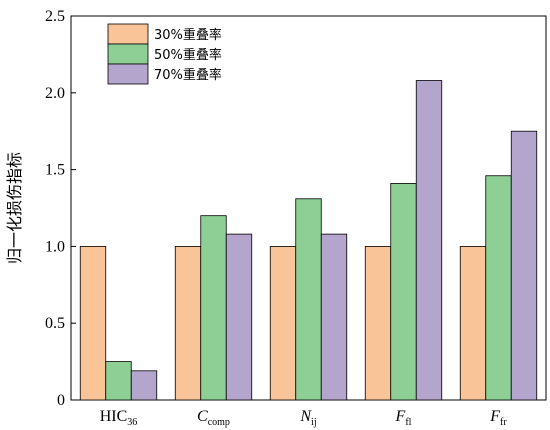 The image size is (550, 430). I want to click on x-tick-label: Ffr, so click(498, 418).